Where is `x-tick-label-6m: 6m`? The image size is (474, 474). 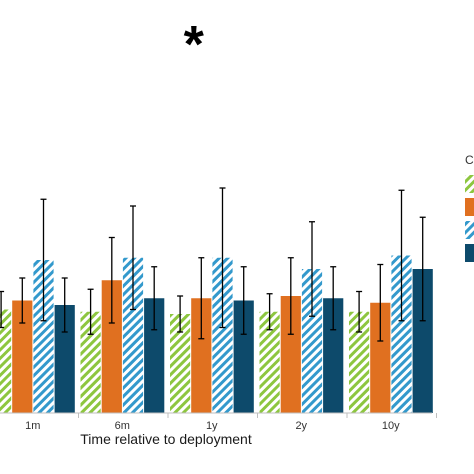
x-tick-label-6m: 6m is located at coordinates (122, 426).